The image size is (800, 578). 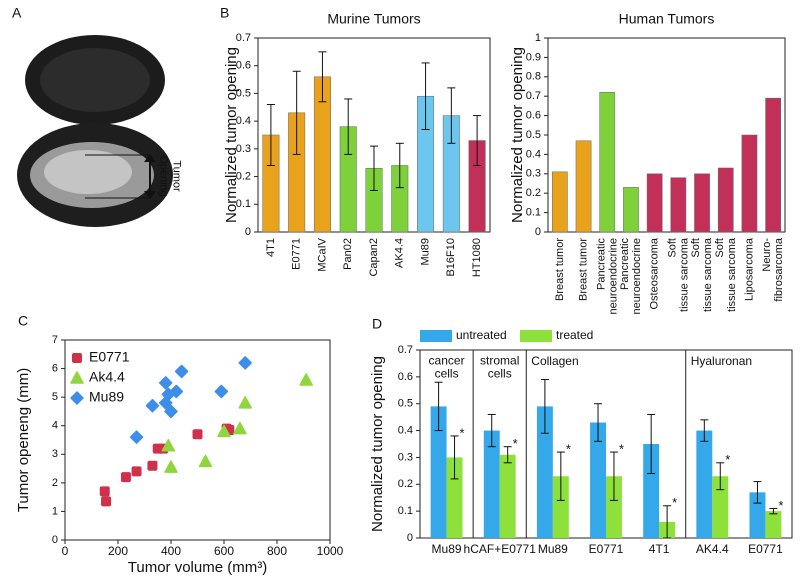 I want to click on x-tick-label: MCaIV, so click(x=322, y=254).